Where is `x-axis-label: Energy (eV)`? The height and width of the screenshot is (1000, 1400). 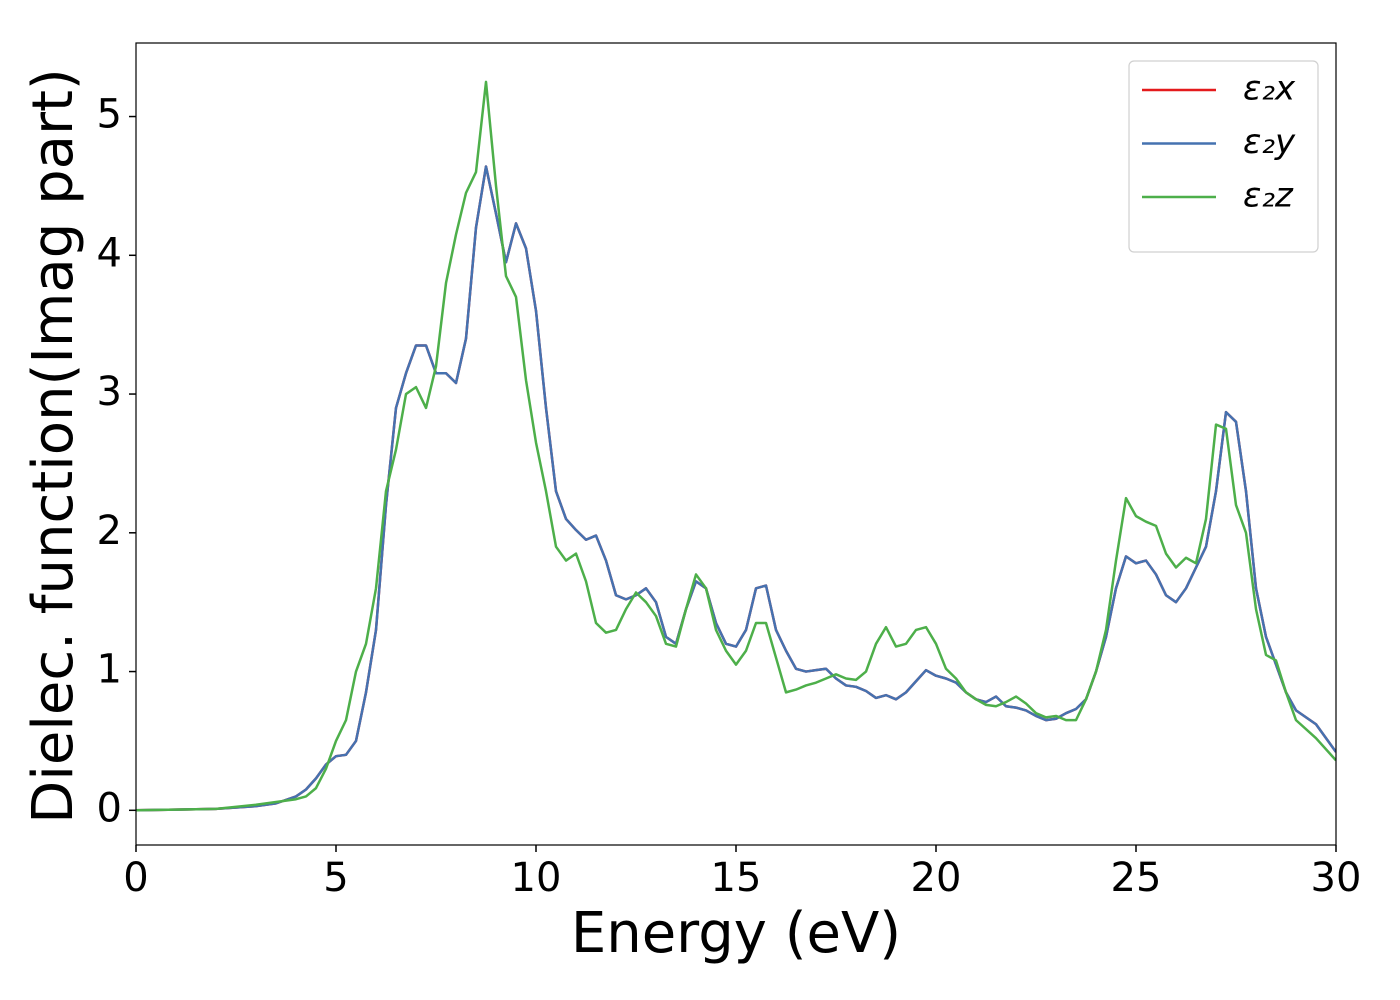
x-axis-label: Energy (eV) is located at coordinates (736, 933).